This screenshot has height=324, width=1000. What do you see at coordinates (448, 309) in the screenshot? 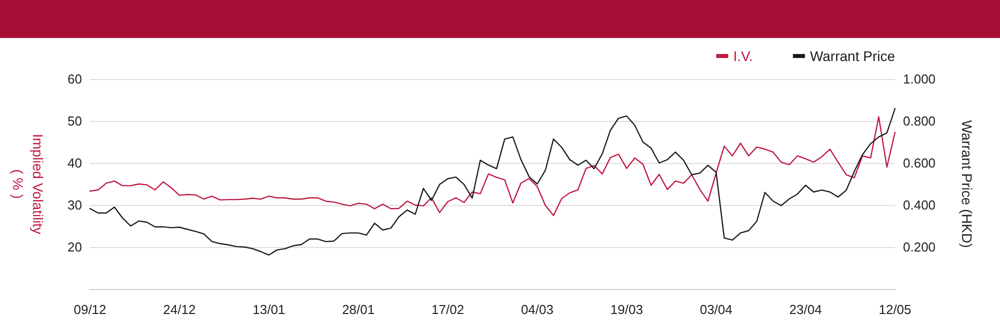
I see `x-tick-label: 17/02` at bounding box center [448, 309].